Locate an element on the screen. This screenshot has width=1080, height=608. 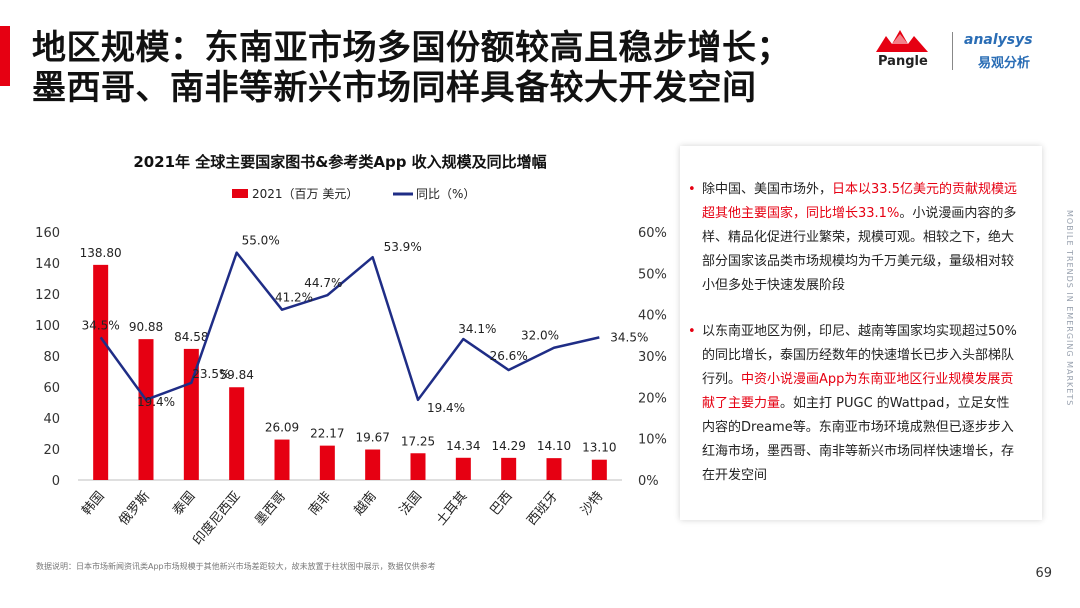
y-right-tick-label: 30% is located at coordinates (652, 357).